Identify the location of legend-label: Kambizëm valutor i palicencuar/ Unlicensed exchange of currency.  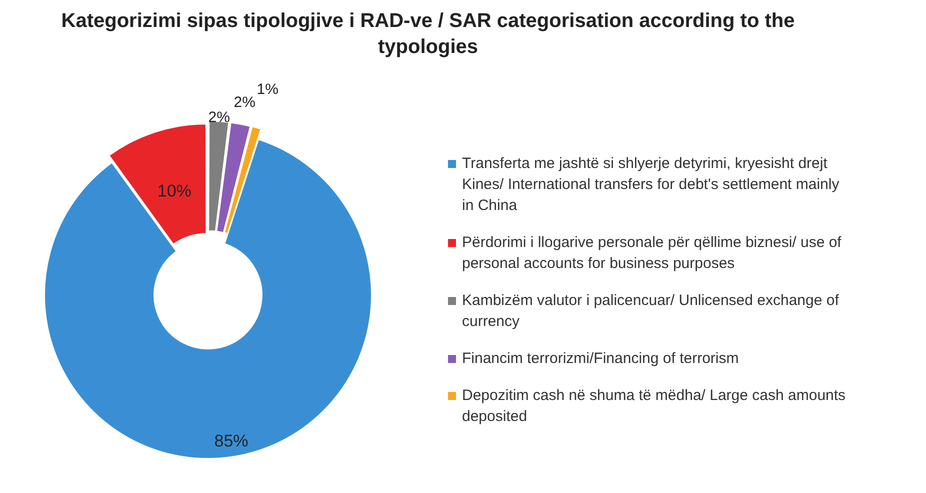
(651, 311).